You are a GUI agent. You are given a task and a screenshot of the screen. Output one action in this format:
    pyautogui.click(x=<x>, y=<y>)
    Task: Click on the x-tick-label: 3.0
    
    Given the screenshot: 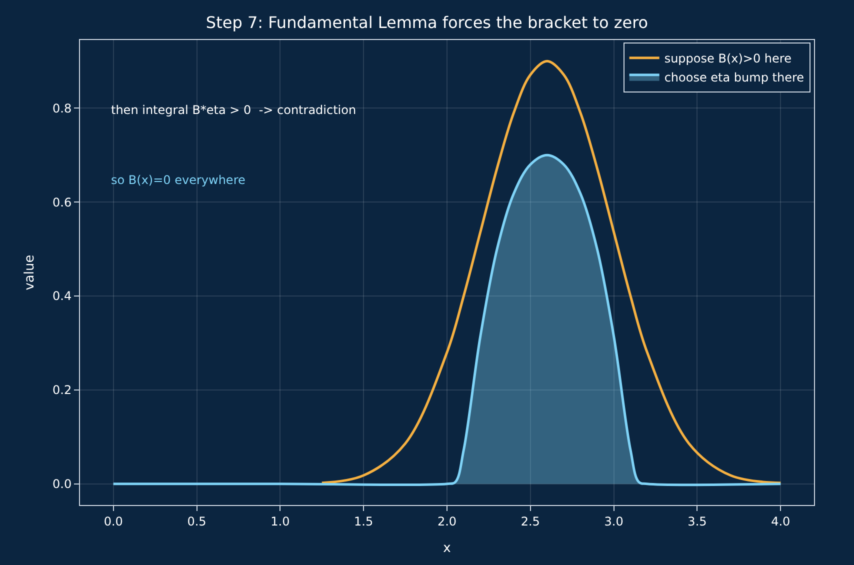 What is the action you would take?
    pyautogui.click(x=614, y=521)
    